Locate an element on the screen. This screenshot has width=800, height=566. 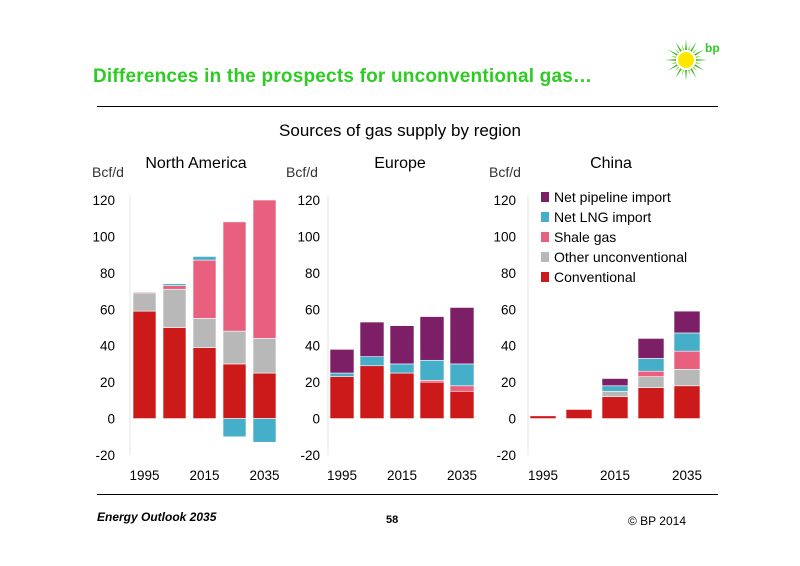
bar-shale-gas-2015 is located at coordinates (204, 289).